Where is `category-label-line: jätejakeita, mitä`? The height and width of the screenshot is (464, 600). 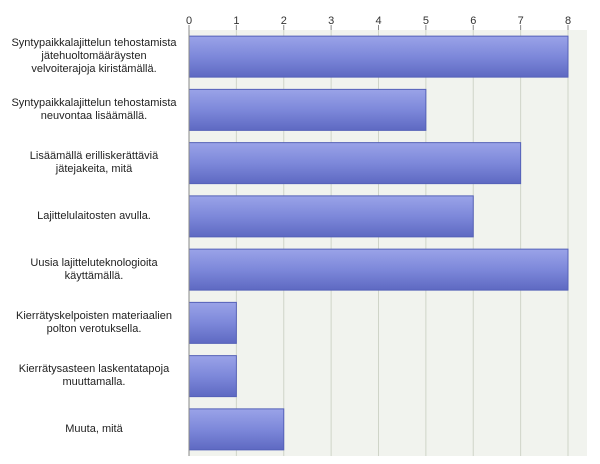 category-label-line: jätejakeita, mitä is located at coordinates (94, 169).